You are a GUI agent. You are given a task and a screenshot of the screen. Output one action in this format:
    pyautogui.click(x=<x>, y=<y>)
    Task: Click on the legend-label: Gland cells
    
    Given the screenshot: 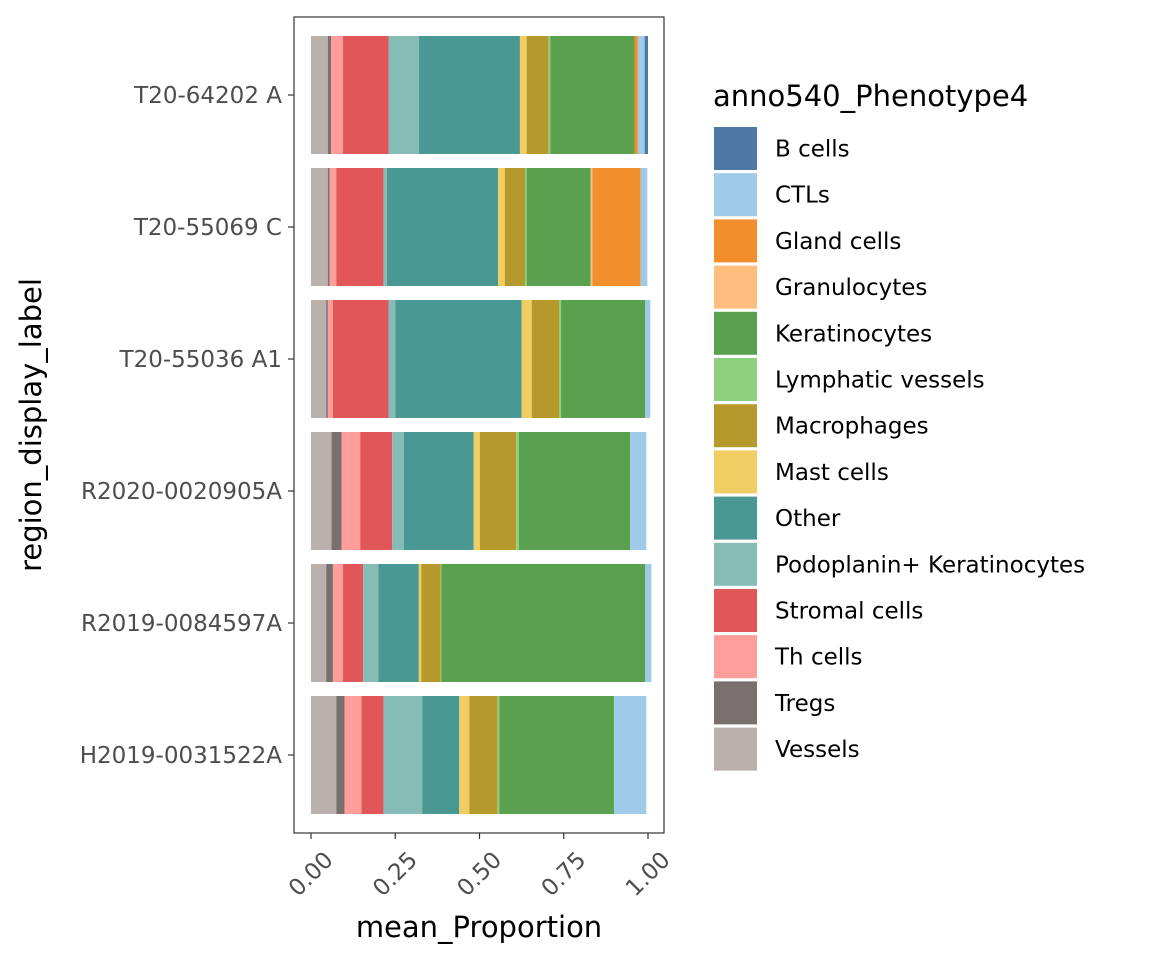 What is the action you would take?
    pyautogui.click(x=838, y=242)
    